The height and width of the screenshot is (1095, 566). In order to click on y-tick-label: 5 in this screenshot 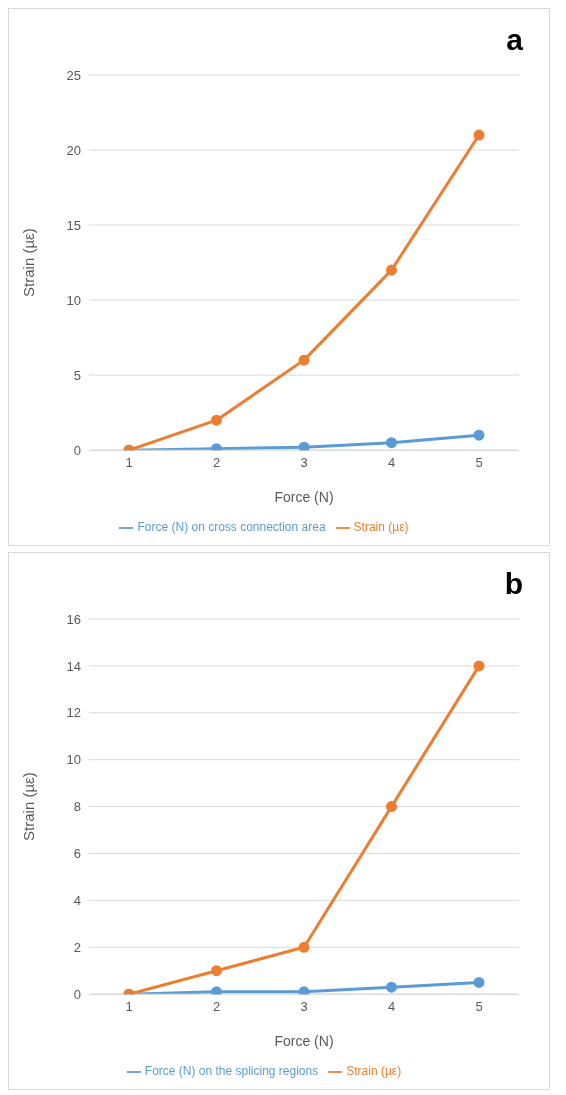, I will do `click(77, 375)`.